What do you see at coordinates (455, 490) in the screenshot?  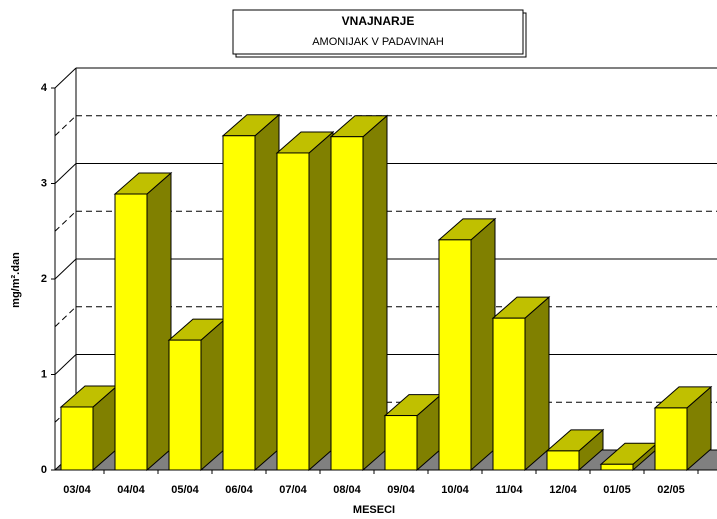 I see `x-tick-label: 10/04` at bounding box center [455, 490].